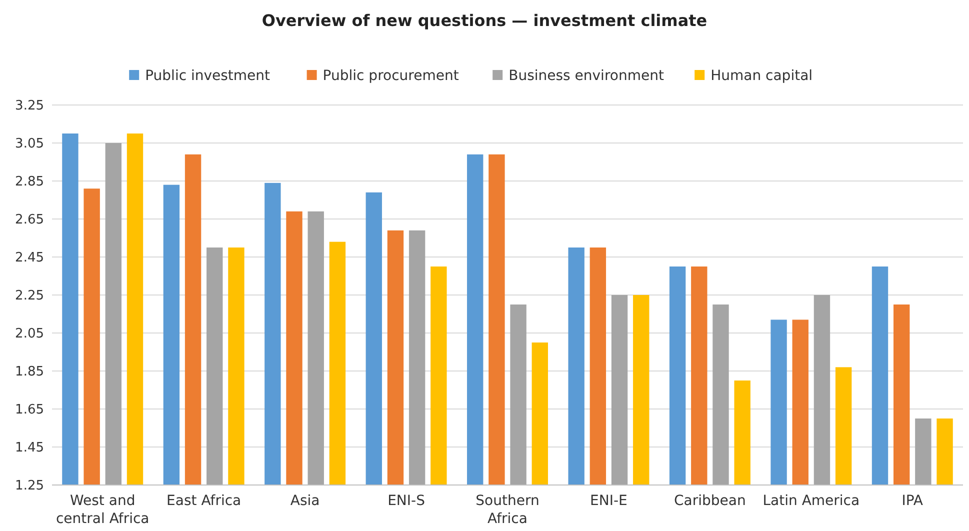 Image resolution: width=969 pixels, height=531 pixels. I want to click on y-tick-label: 1.45, so click(29, 448).